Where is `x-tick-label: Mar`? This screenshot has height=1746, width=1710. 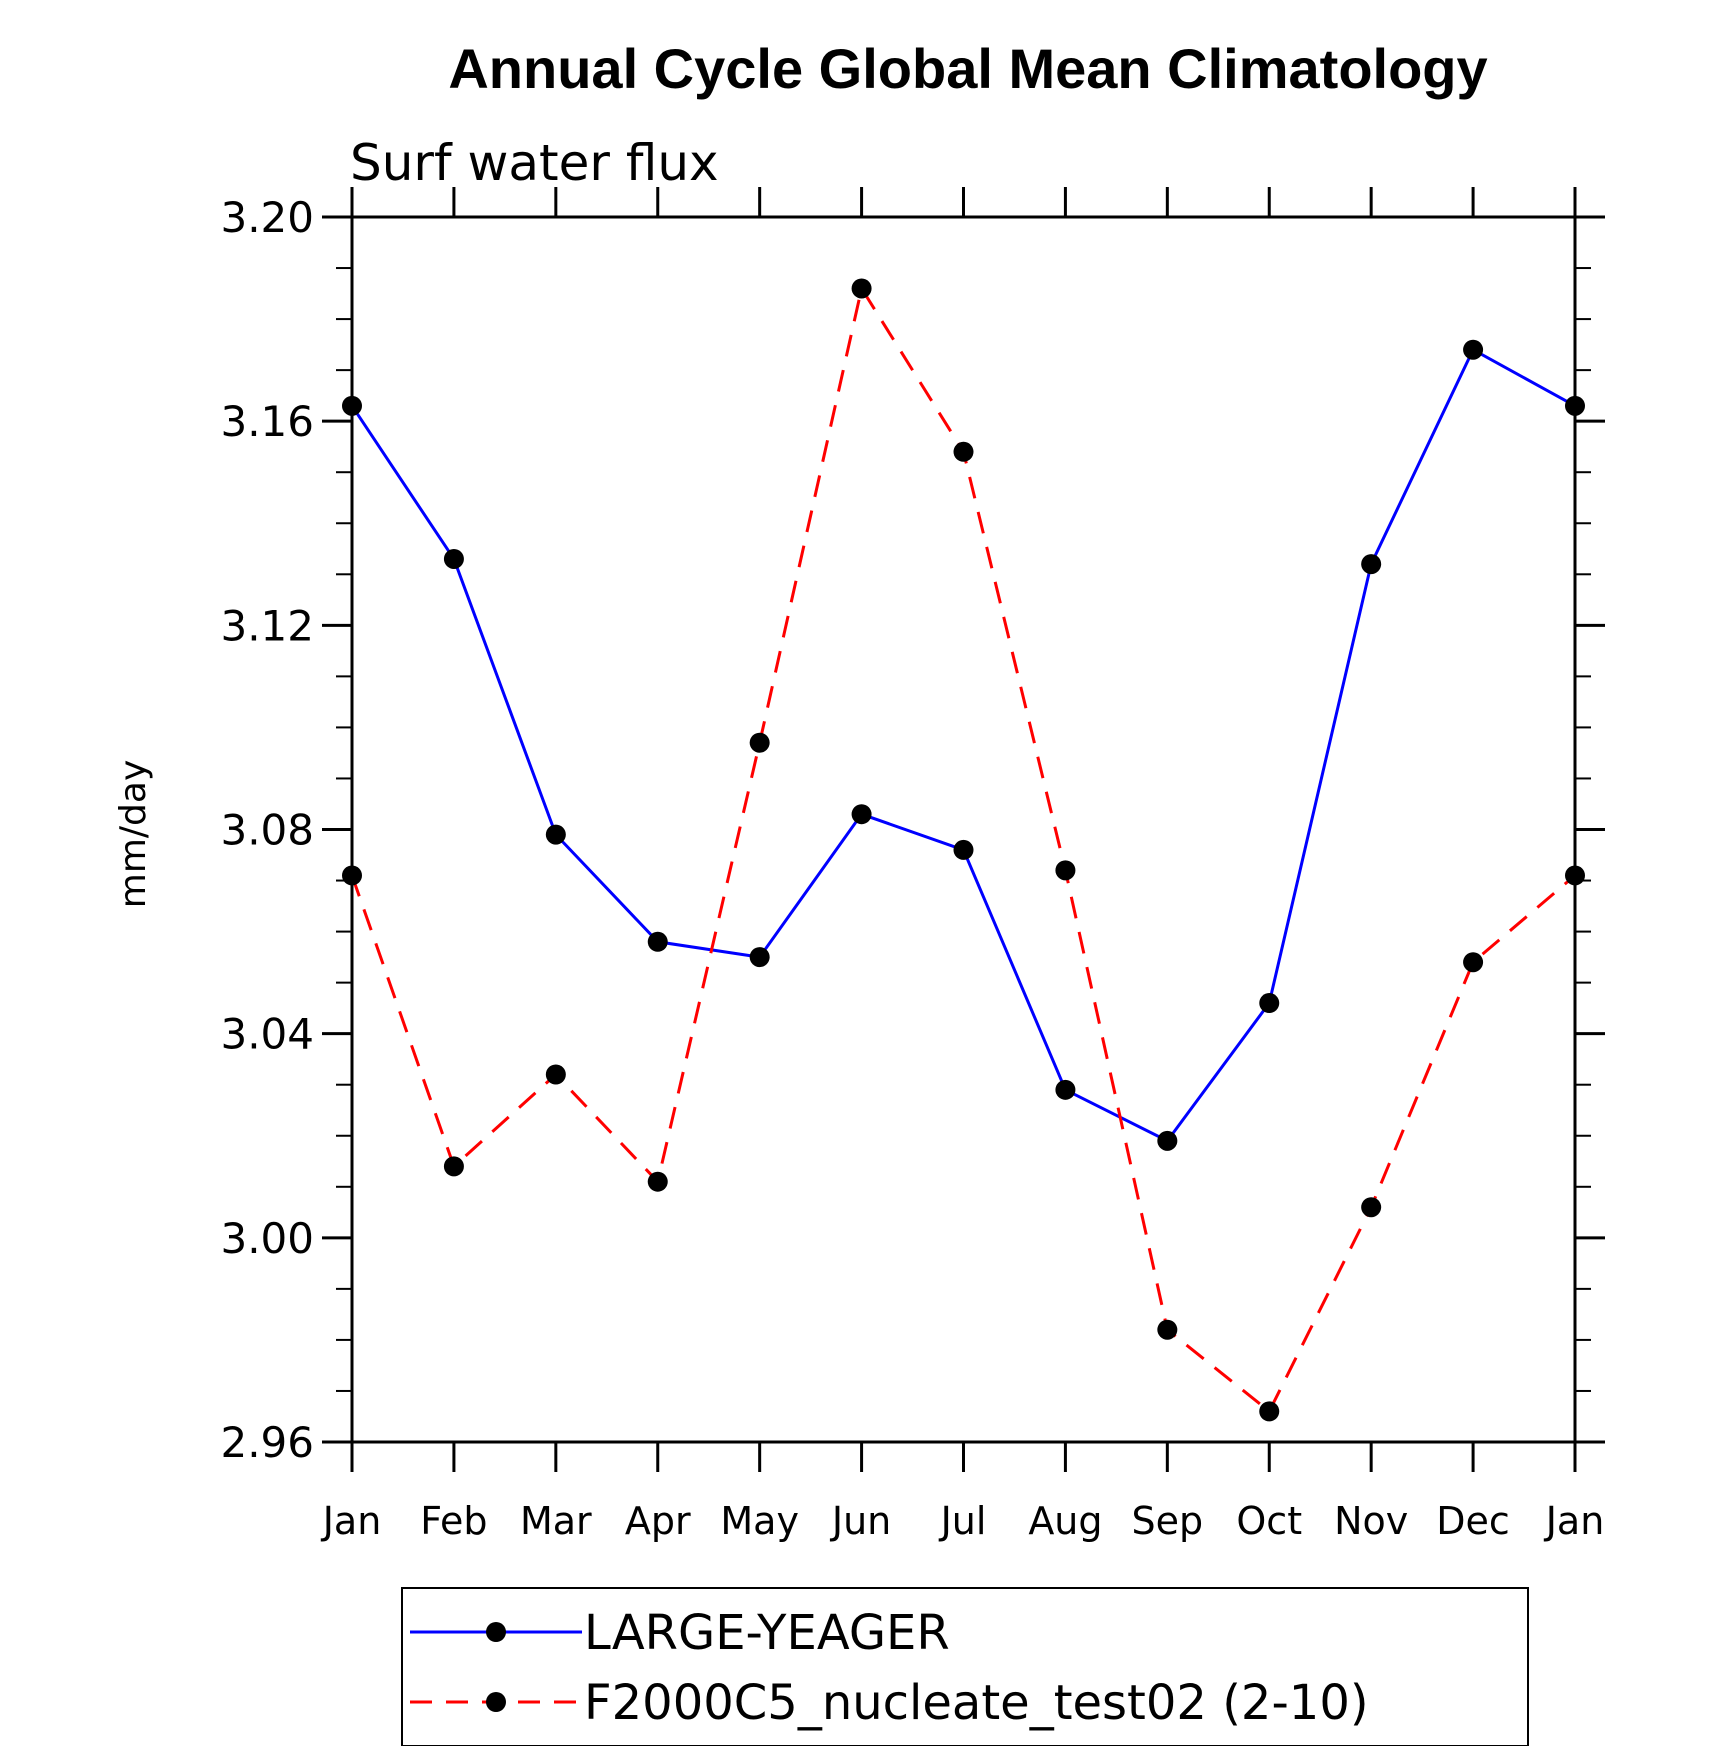 x-tick-label: Mar is located at coordinates (556, 1521).